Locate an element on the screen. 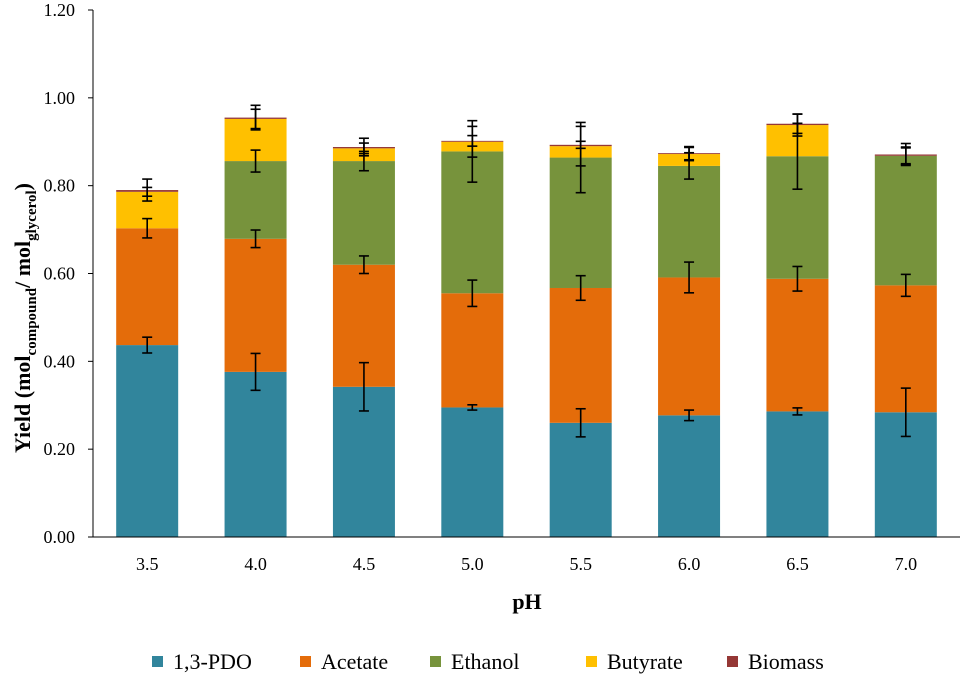  y-tick-label-0-40: 0.40 is located at coordinates (60, 361).